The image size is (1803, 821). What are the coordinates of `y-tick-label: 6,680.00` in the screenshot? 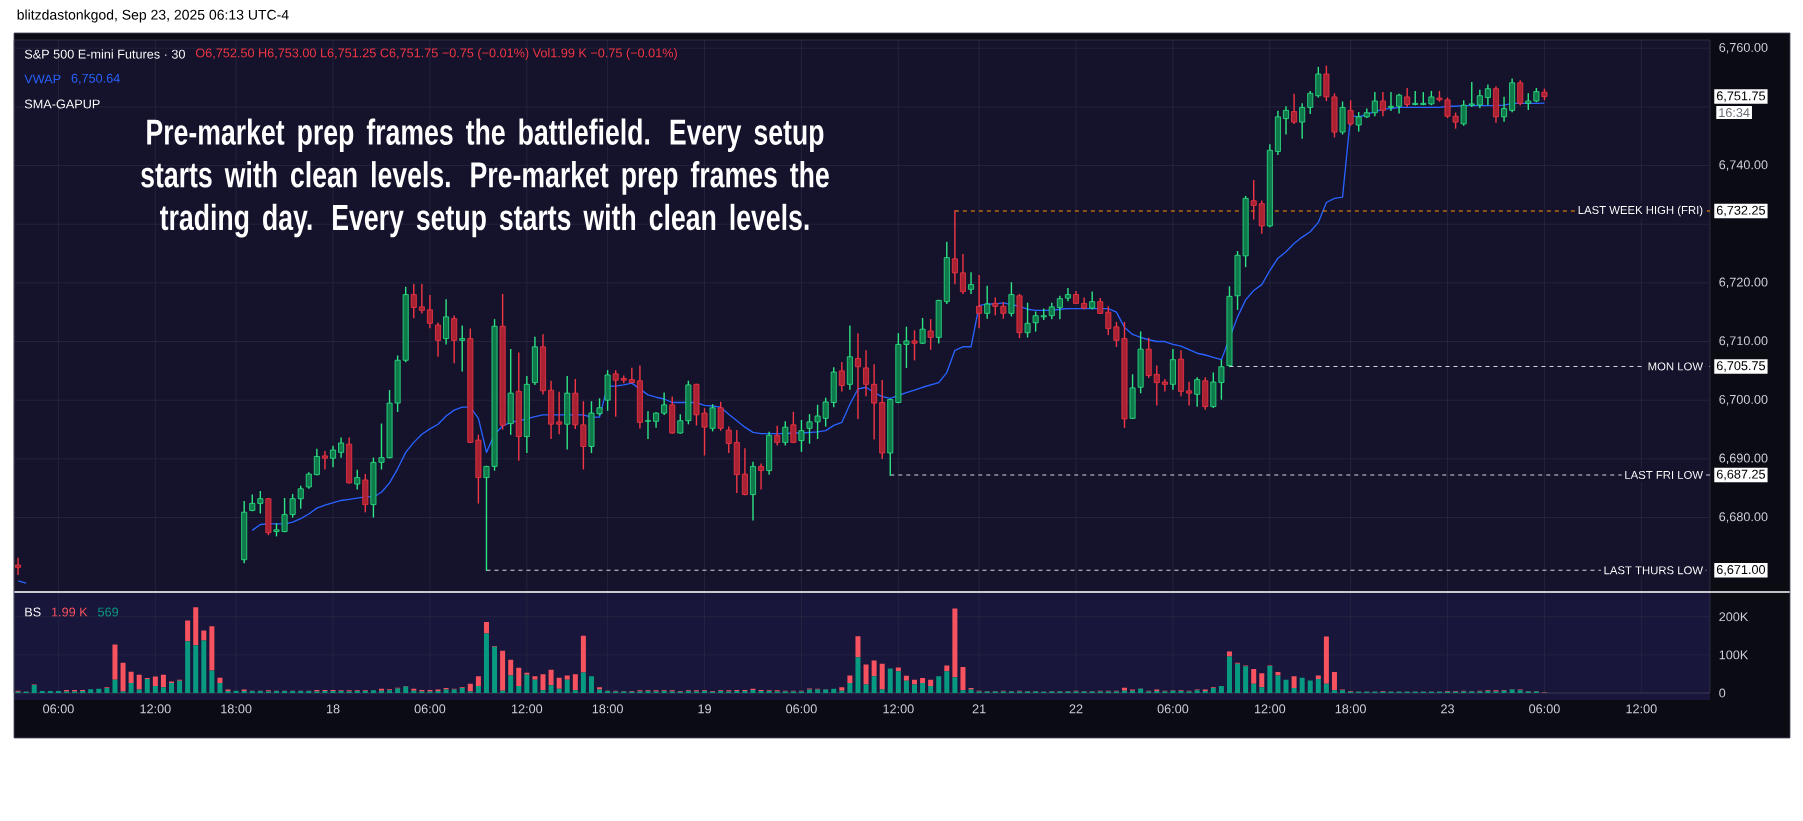 It's located at (1743, 517).